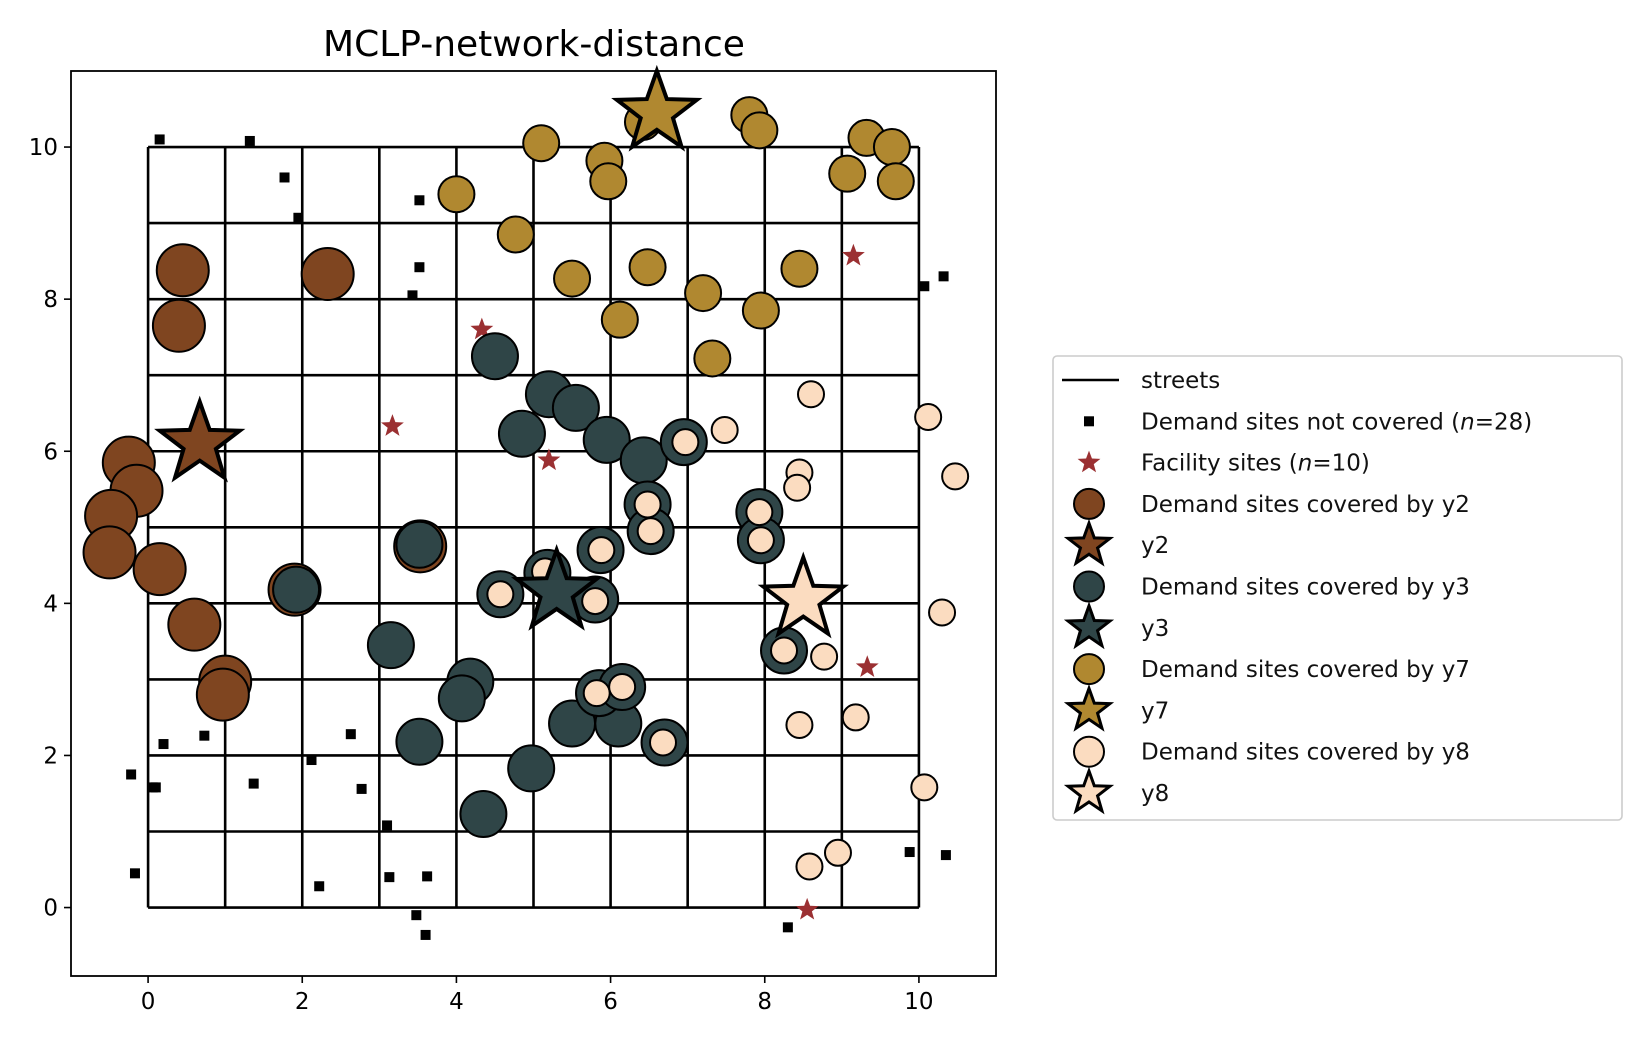 The image size is (1650, 1052). What do you see at coordinates (1155, 711) in the screenshot?
I see `legend-label-y7_star: y7` at bounding box center [1155, 711].